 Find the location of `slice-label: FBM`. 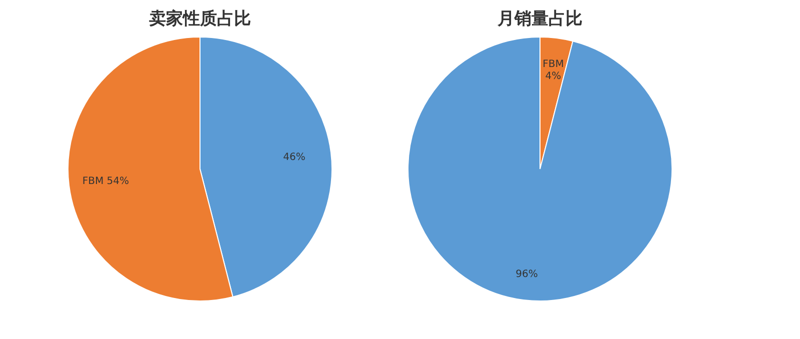

slice-label: FBM is located at coordinates (553, 64).